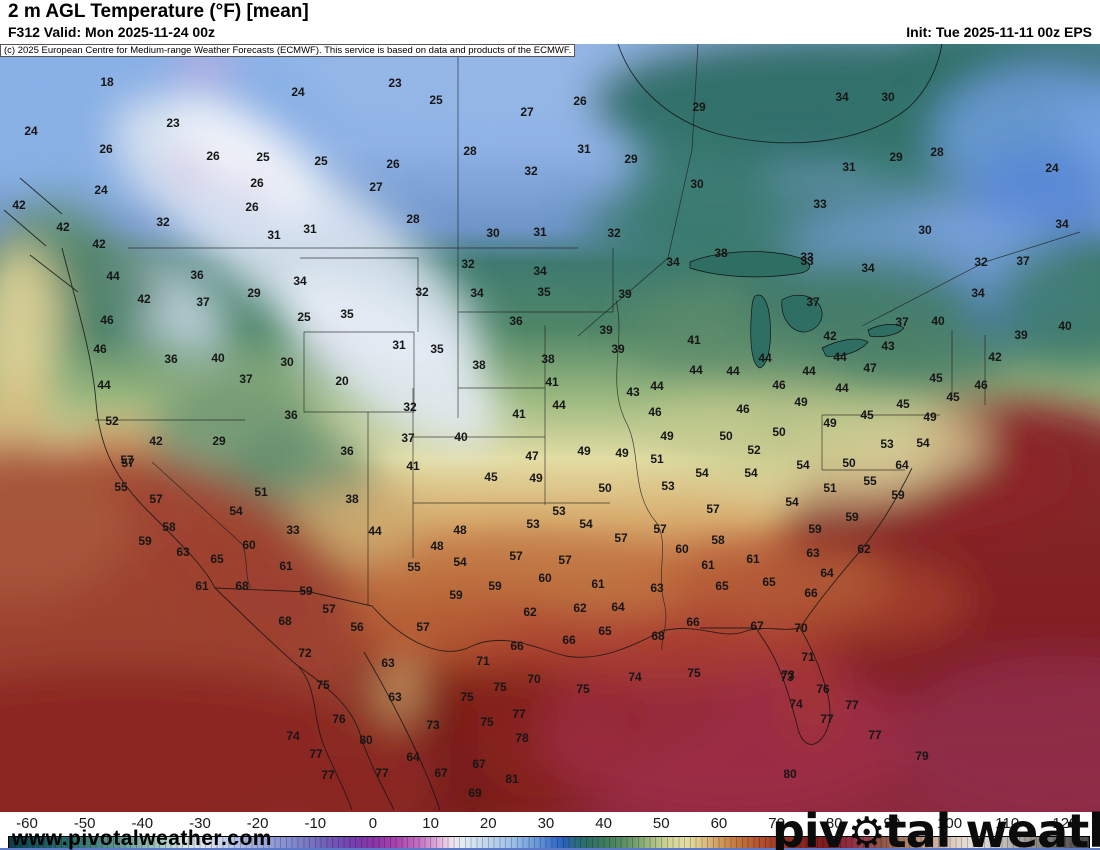  I want to click on temp-label: 78, so click(522, 738).